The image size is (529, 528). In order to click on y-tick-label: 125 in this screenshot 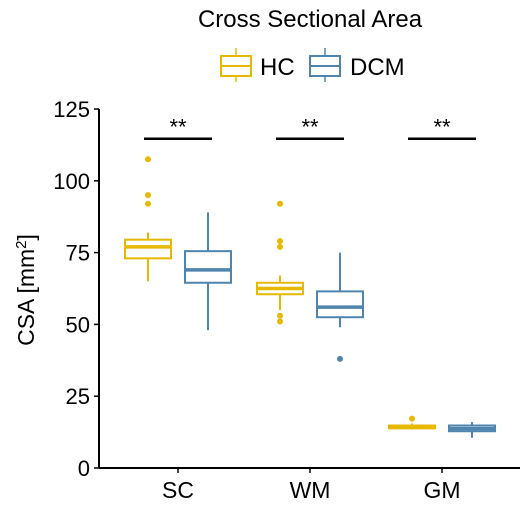, I will do `click(71, 109)`.